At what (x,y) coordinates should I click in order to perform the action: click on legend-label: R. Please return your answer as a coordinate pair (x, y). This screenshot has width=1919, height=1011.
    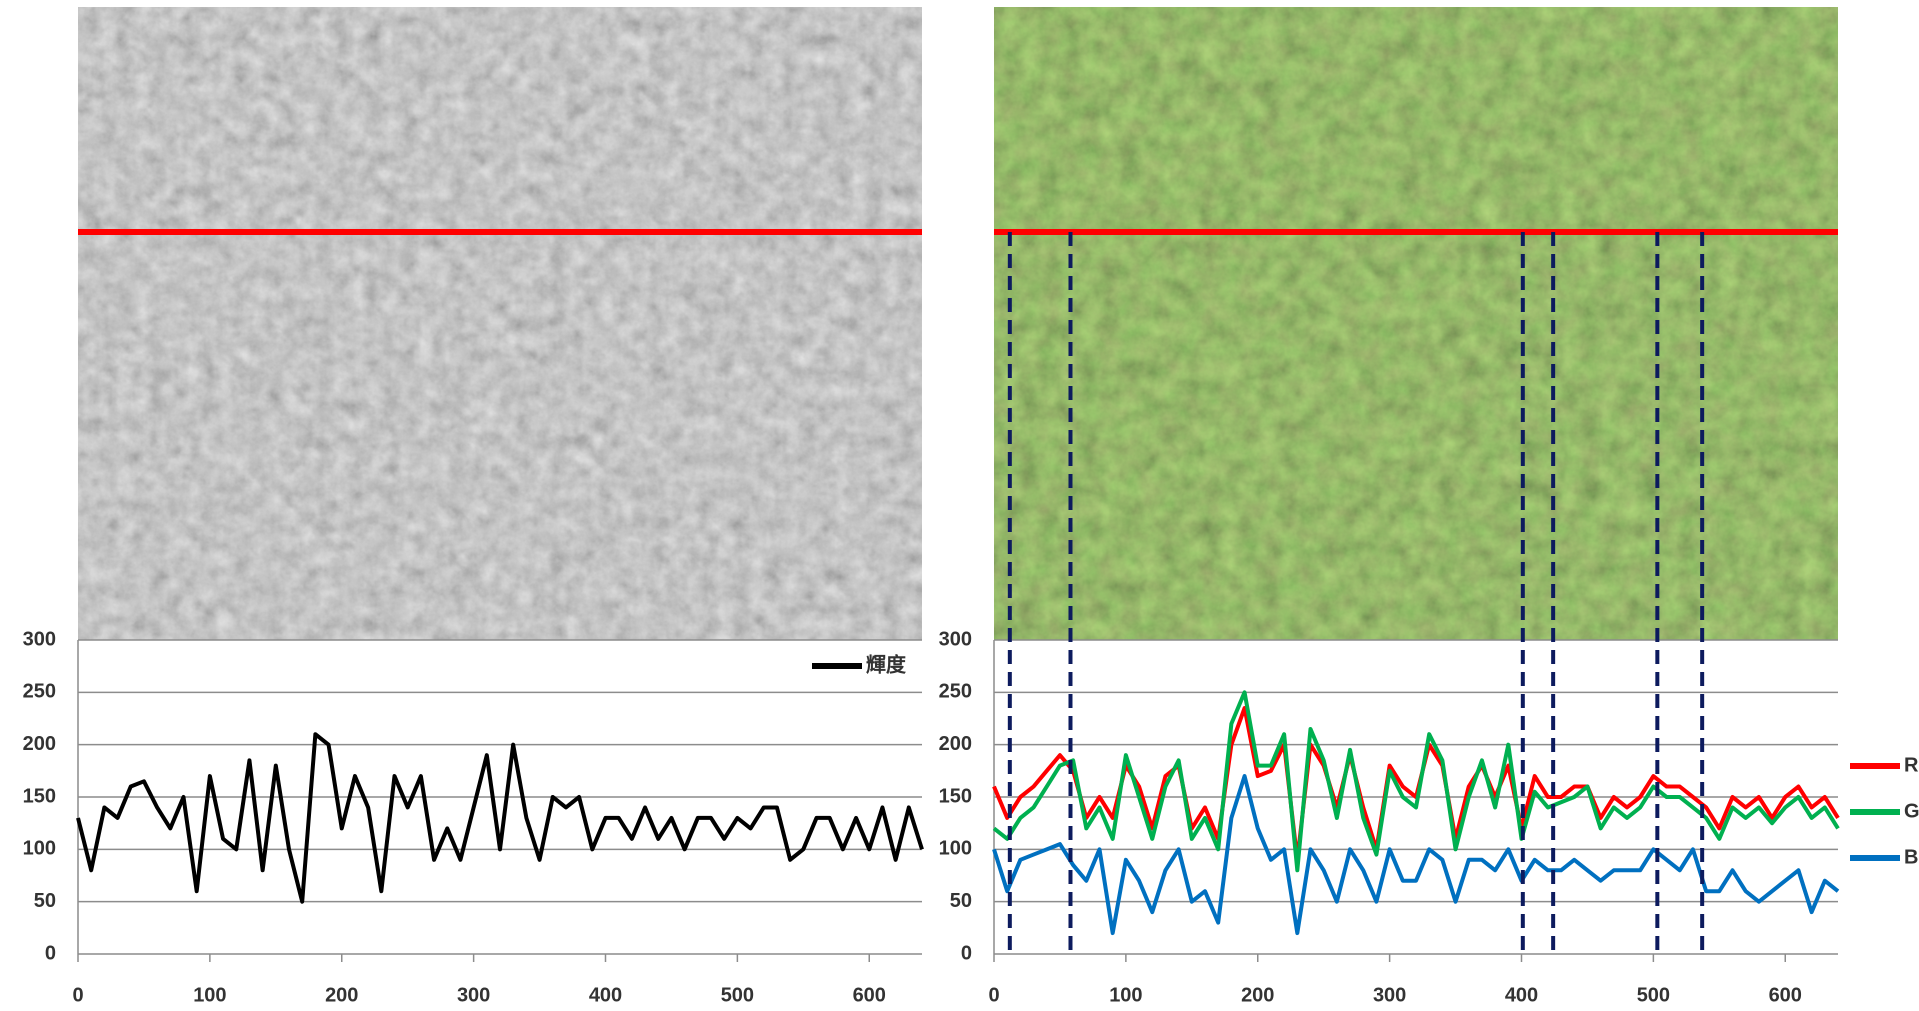
    Looking at the image, I should click on (1911, 765).